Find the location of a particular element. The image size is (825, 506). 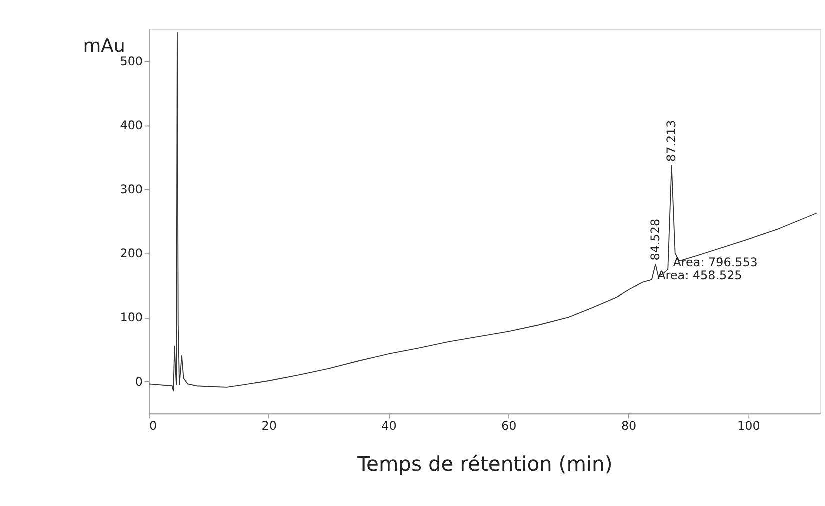

y-tick-label: 0 is located at coordinates (139, 381).